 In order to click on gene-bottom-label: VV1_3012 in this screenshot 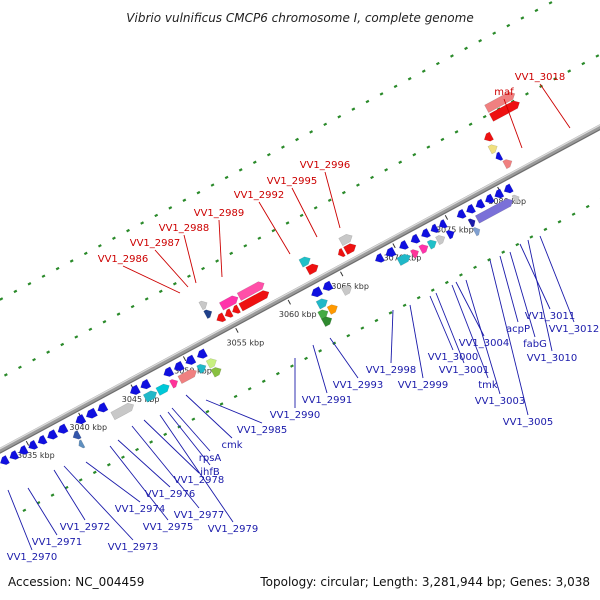, I will do `click(574, 329)`.